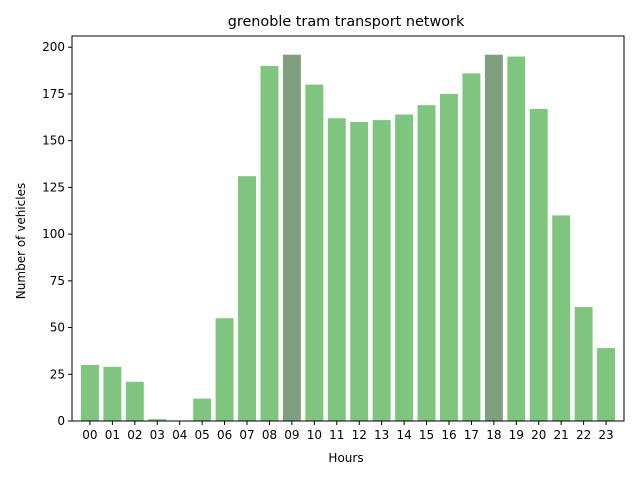 The width and height of the screenshot is (640, 485). What do you see at coordinates (61, 421) in the screenshot?
I see `y-tick-label: 0` at bounding box center [61, 421].